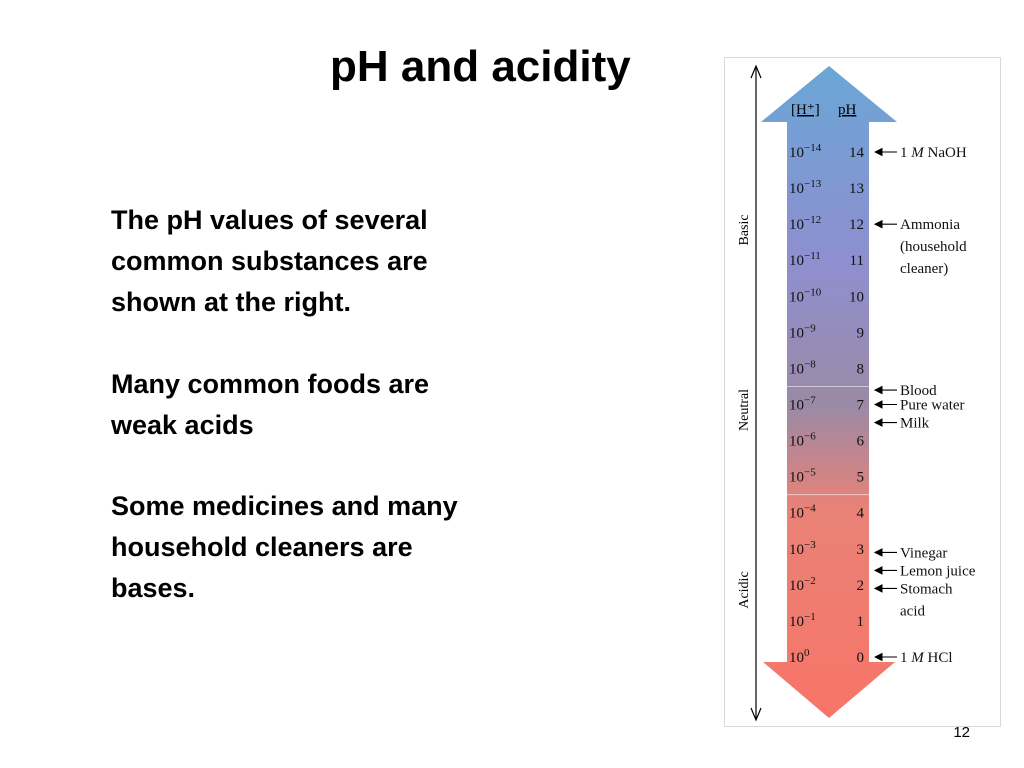 The image size is (1024, 768). What do you see at coordinates (805, 295) in the screenshot?
I see `h-ion-value: 10−10` at bounding box center [805, 295].